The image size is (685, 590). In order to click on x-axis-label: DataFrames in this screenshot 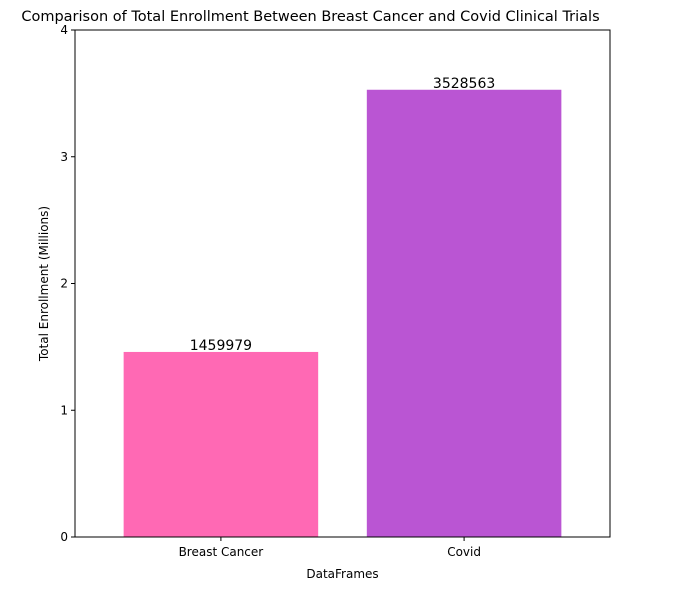, I will do `click(342, 574)`.